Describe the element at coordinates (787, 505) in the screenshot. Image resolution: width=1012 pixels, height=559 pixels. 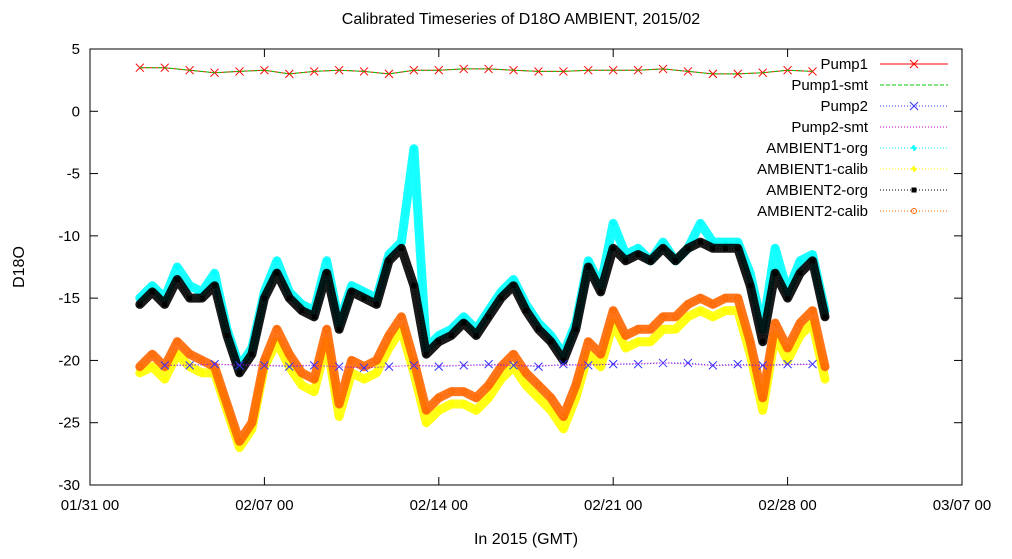
I see `x-tick-label: 02/28 00` at that location.